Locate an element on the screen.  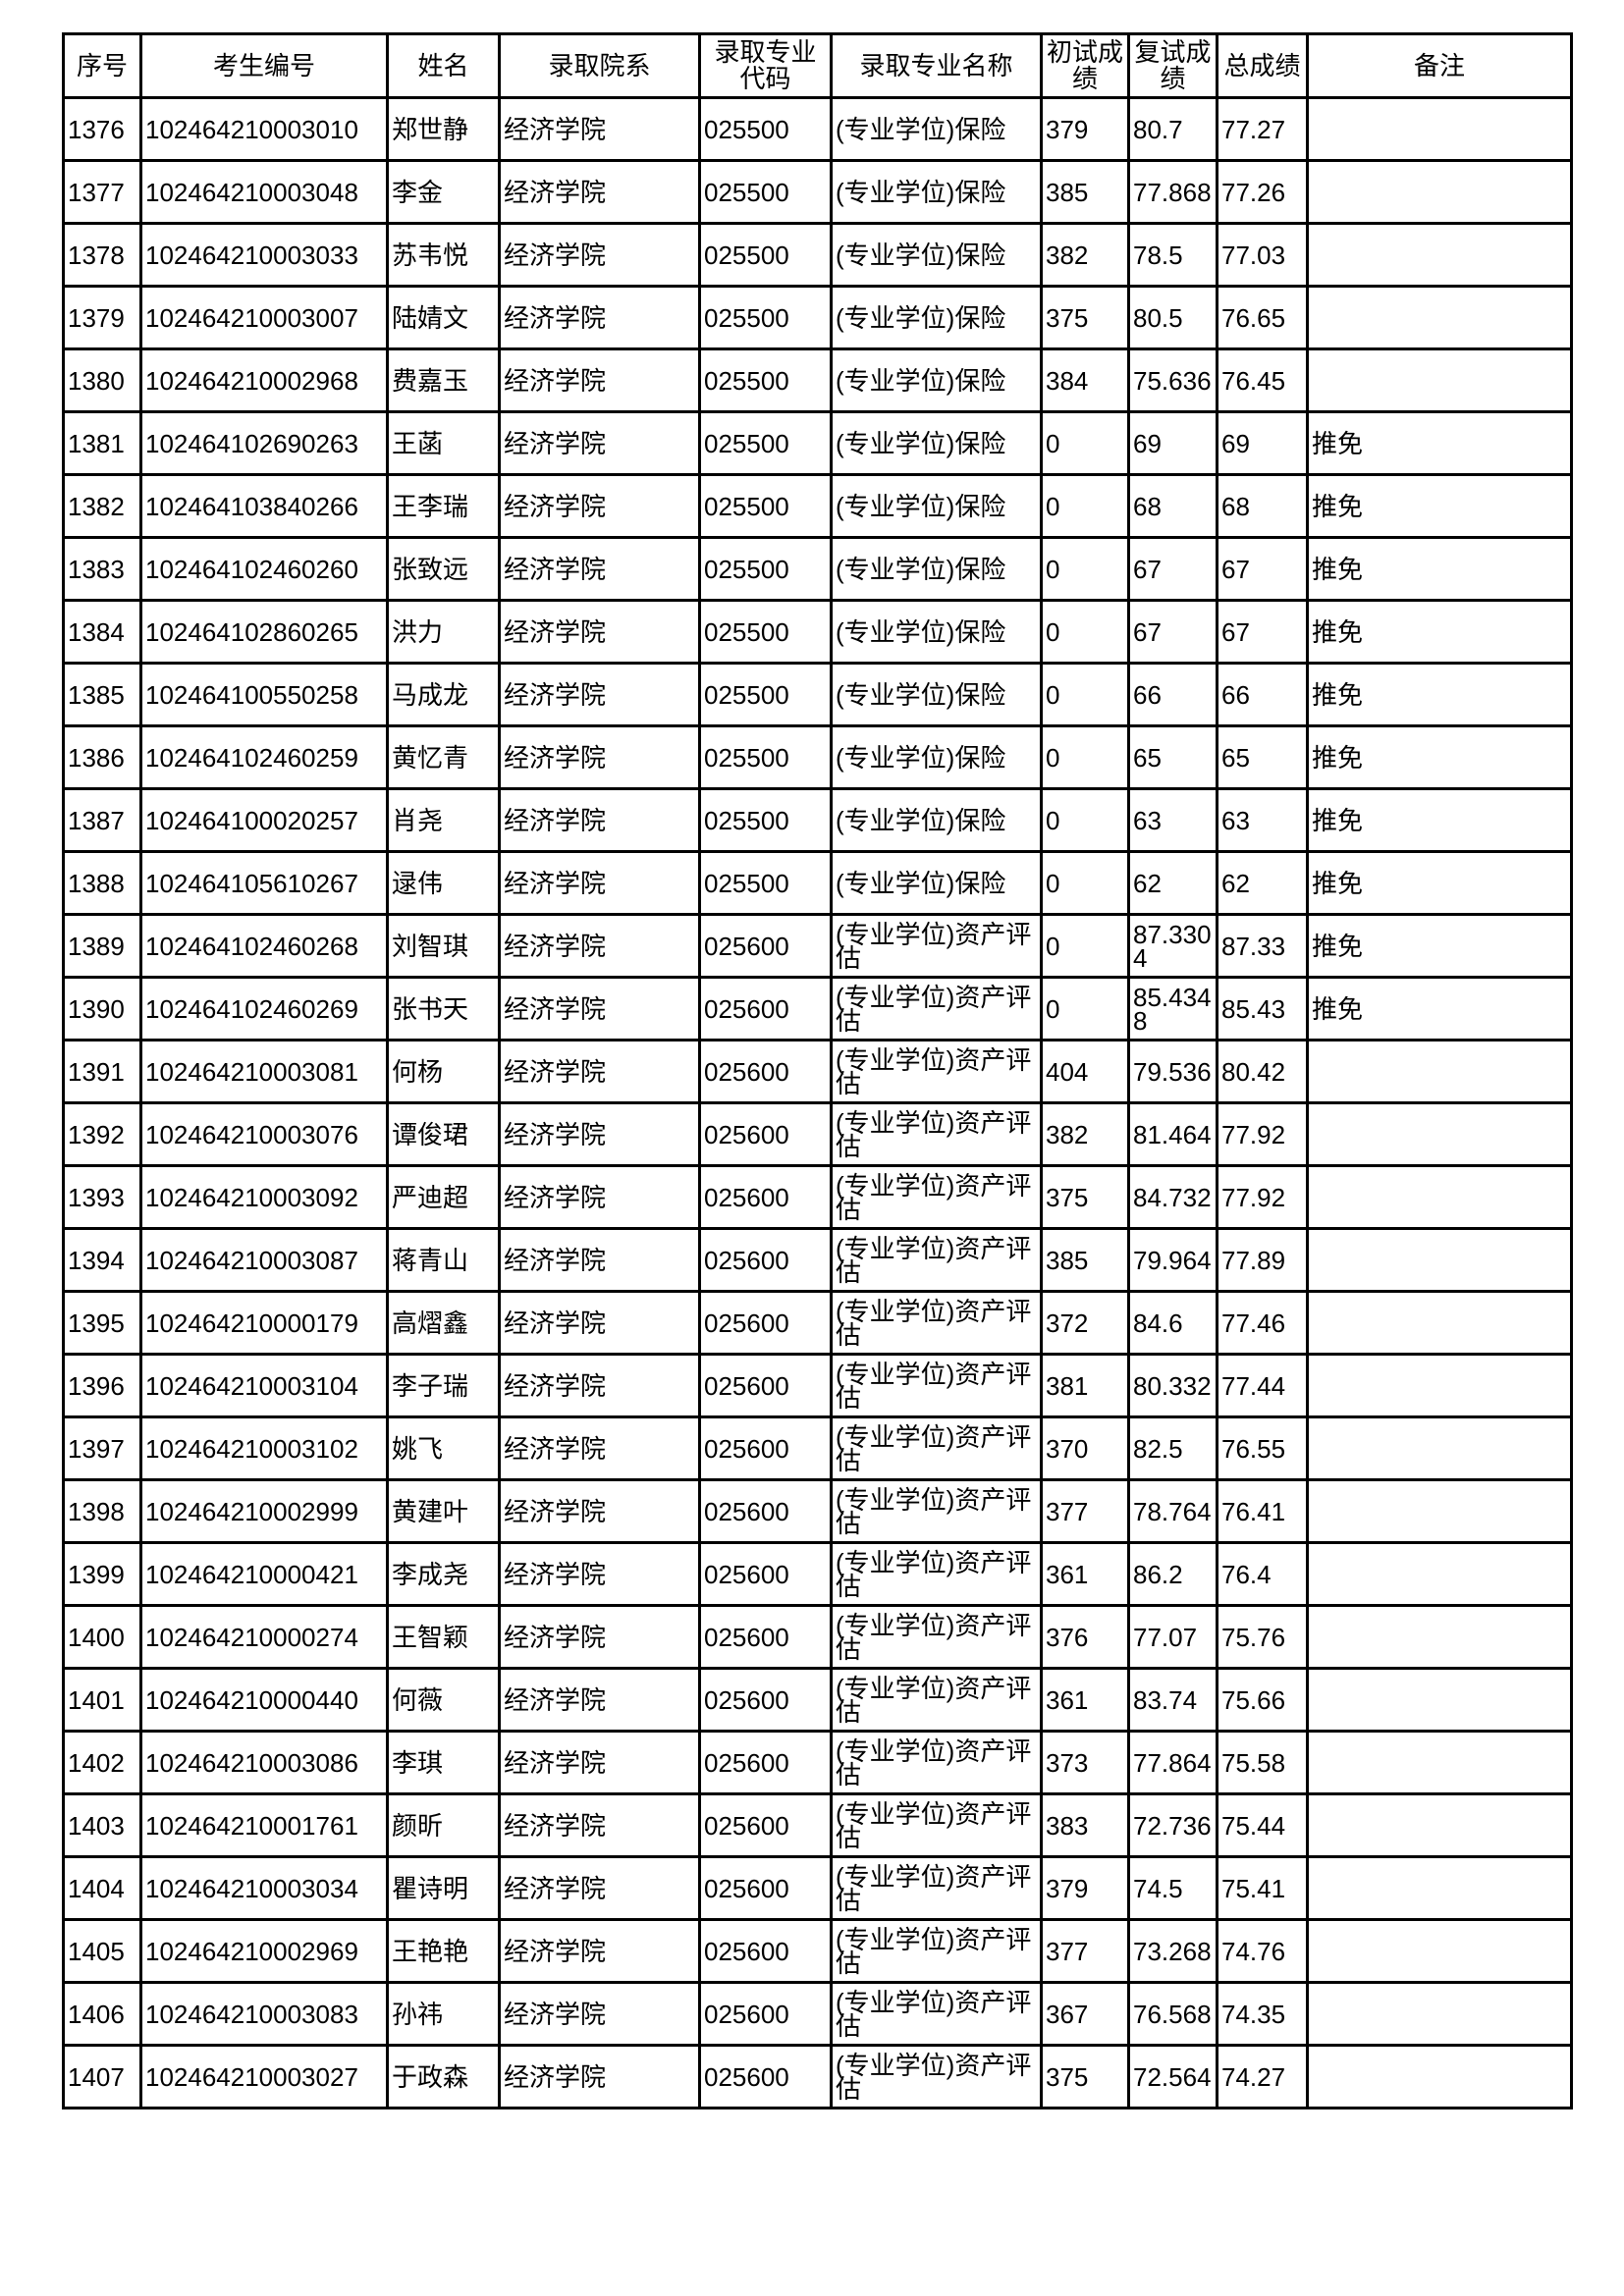
cell-candidate-id: 102464210000274 is located at coordinates (264, 1637).